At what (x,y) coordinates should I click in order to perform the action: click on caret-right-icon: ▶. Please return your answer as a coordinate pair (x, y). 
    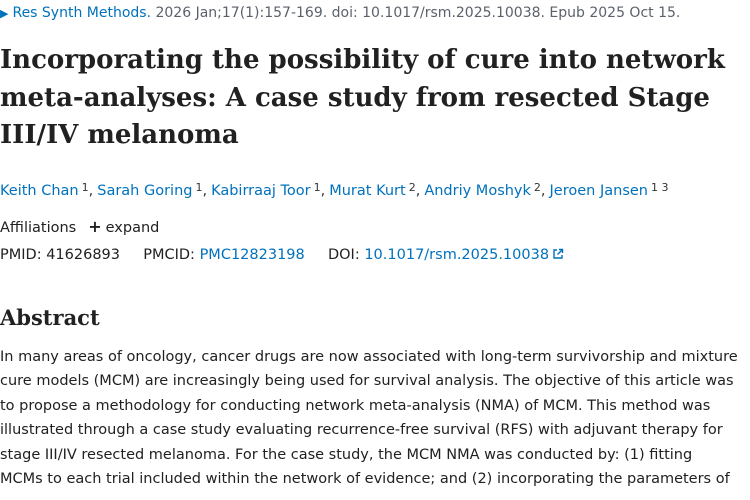
    Looking at the image, I should click on (4, 13).